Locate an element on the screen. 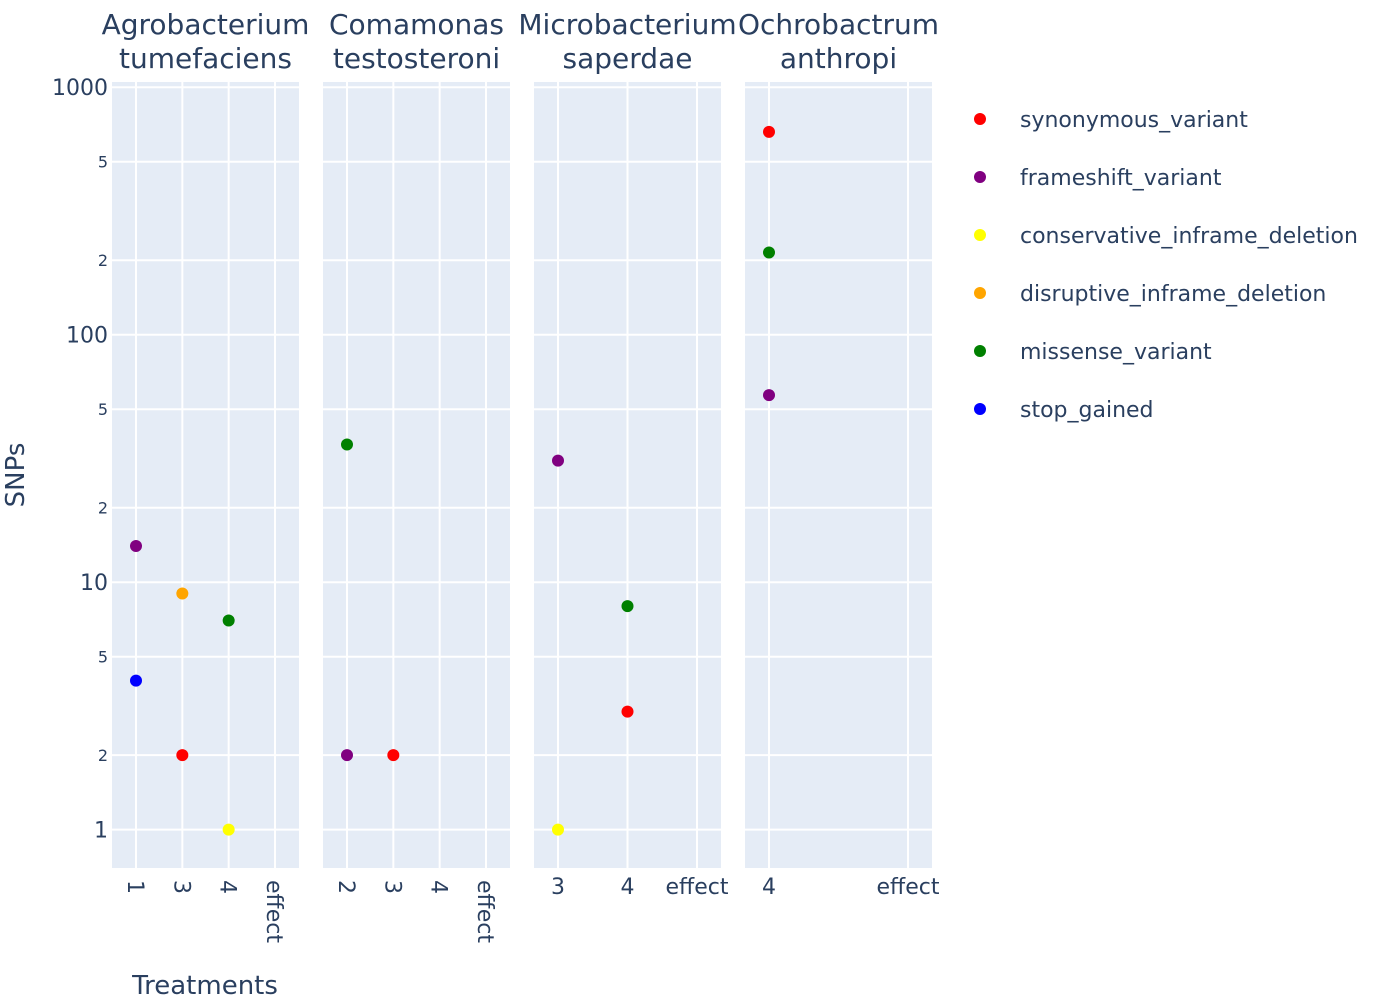 The height and width of the screenshot is (1000, 1400). legend-label: disruptive_inframe_deletion is located at coordinates (1173, 294).